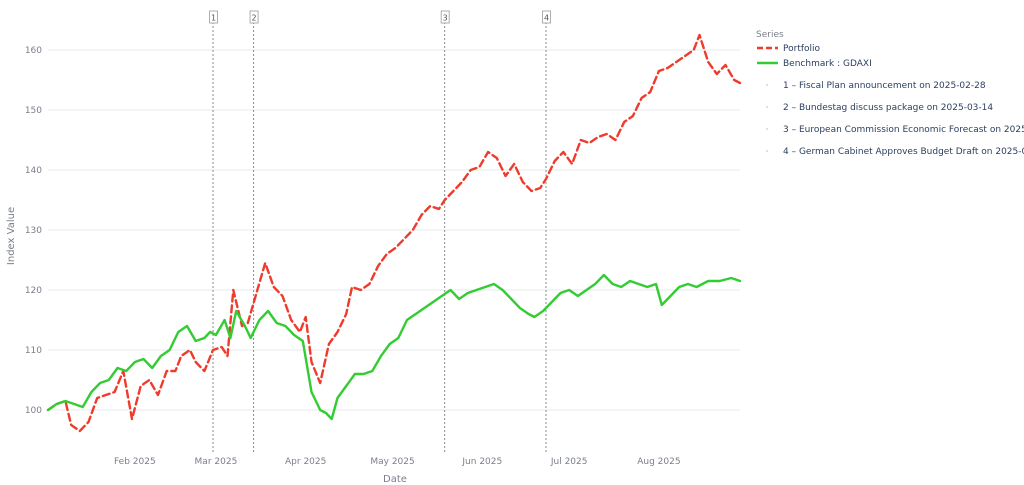  I want to click on y-tick-label: 120, so click(33, 291).